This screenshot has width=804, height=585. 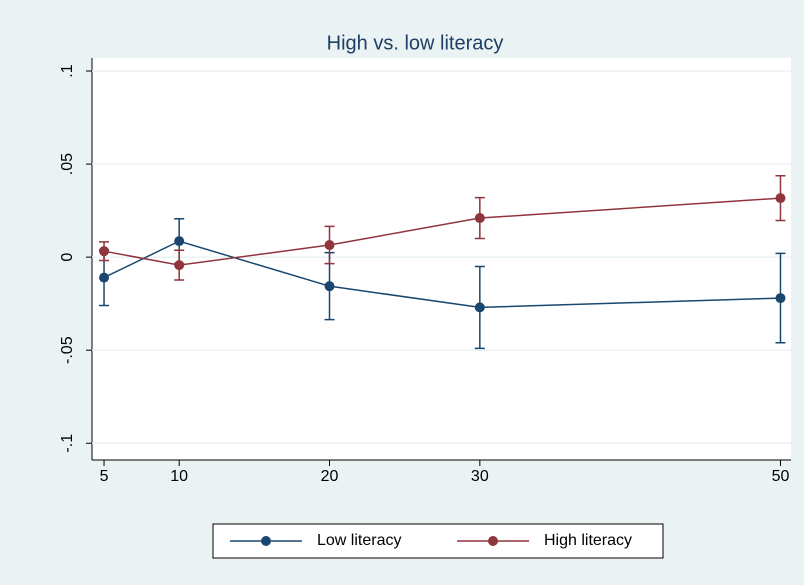 I want to click on x-tick-label: 20, so click(x=330, y=476).